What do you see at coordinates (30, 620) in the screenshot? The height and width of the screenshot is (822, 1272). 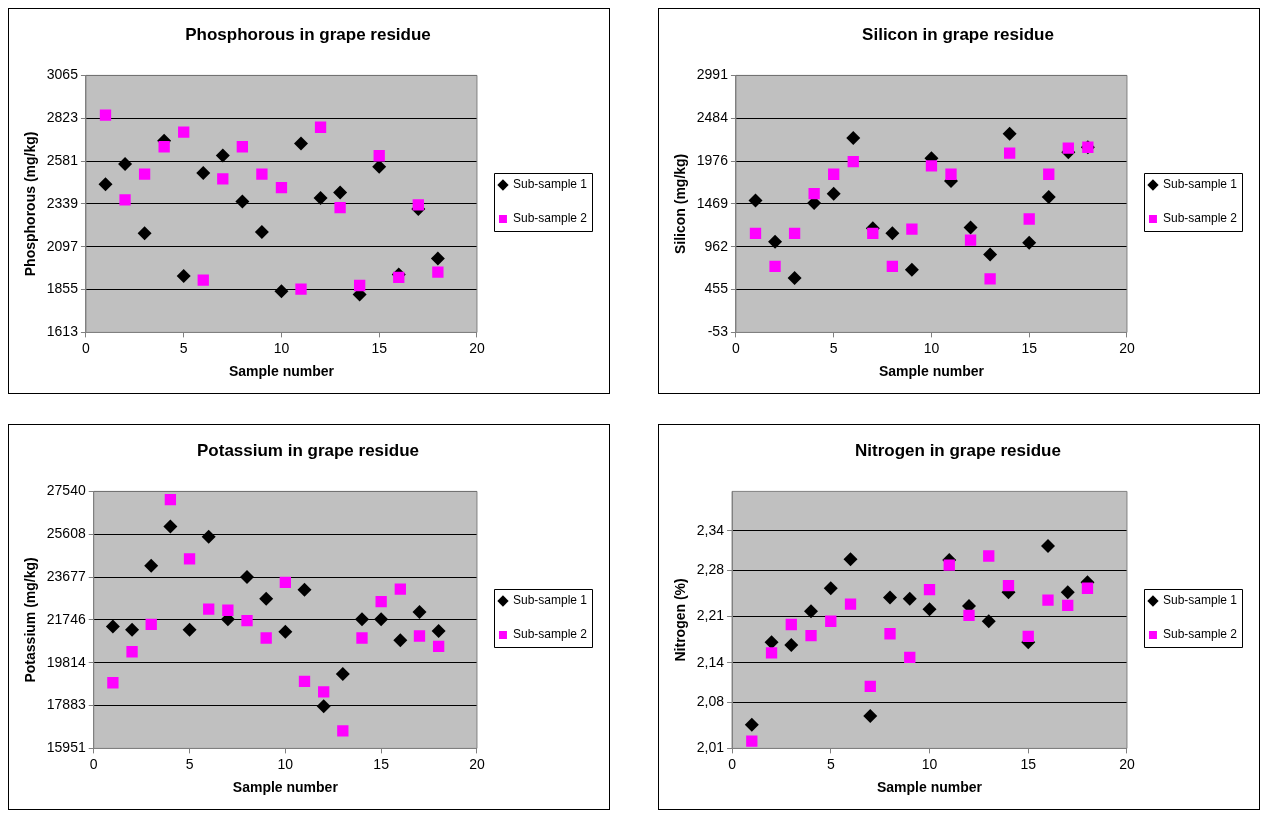 I see `y-axis-title: Potassium (mg/kg)` at bounding box center [30, 620].